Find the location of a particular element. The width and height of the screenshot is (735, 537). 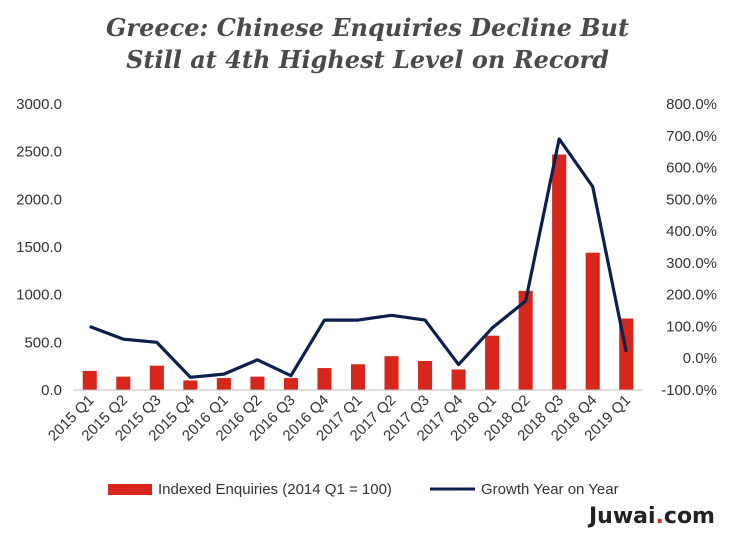

bar-2018-q2 is located at coordinates (525, 340).